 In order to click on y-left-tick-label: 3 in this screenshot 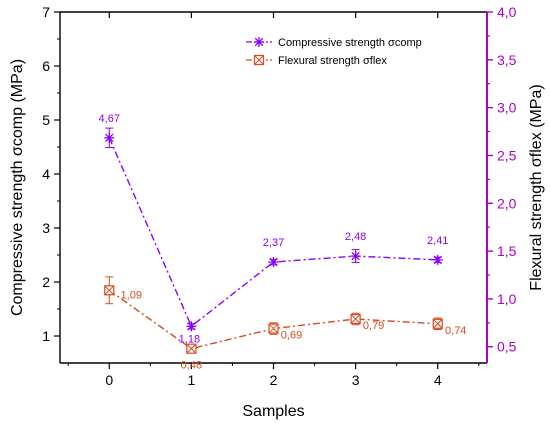, I will do `click(46, 228)`.